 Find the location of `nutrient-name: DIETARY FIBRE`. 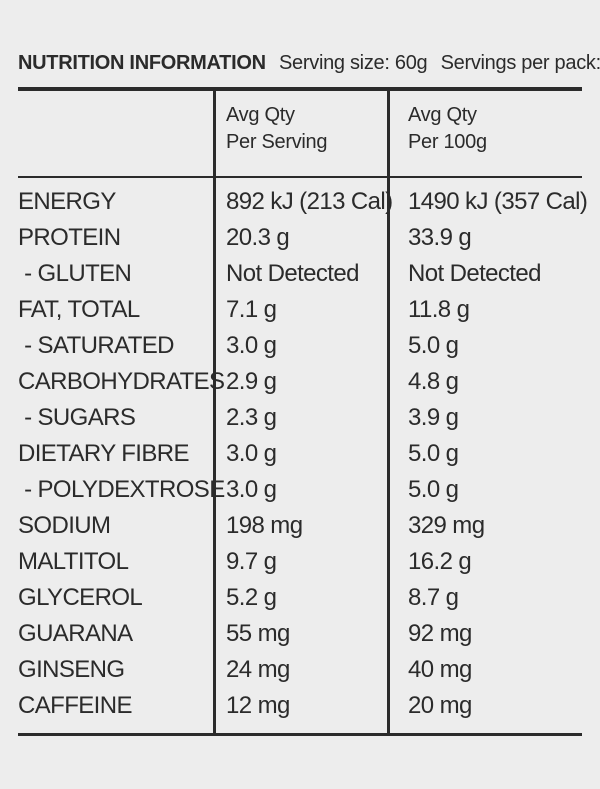

nutrient-name: DIETARY FIBRE is located at coordinates (104, 453).